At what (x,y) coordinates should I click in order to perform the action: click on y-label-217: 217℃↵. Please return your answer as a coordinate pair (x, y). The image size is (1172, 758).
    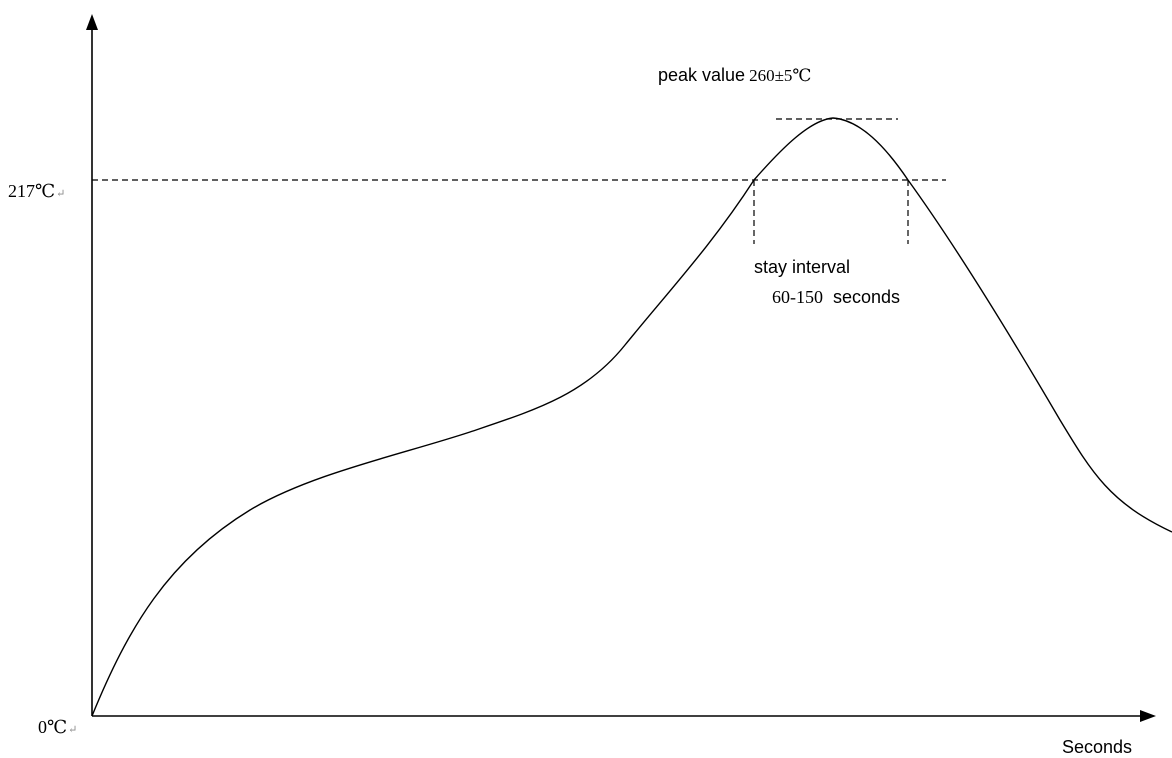
    Looking at the image, I should click on (36, 191).